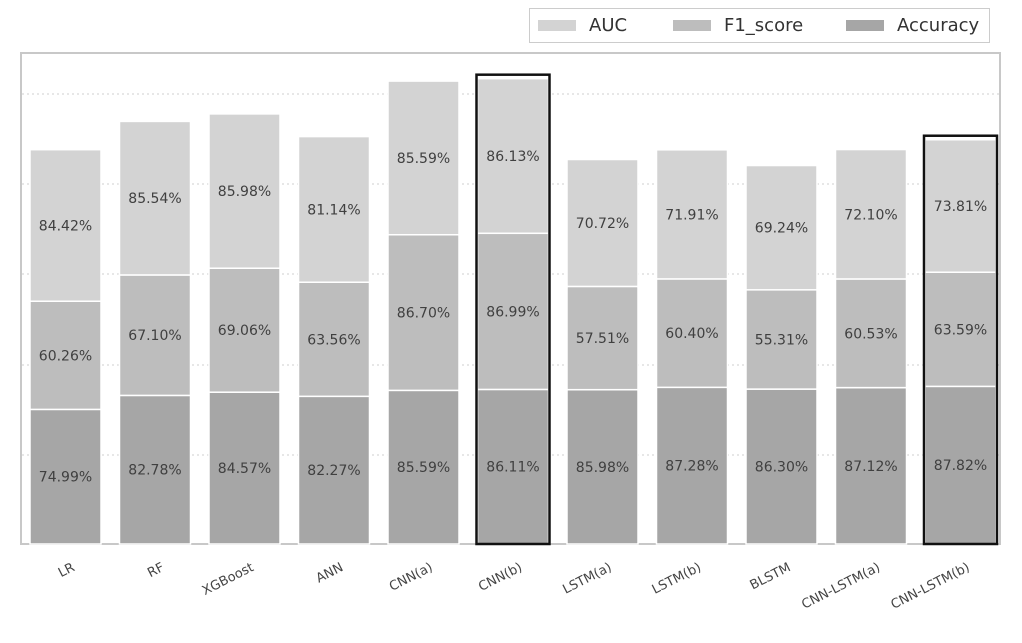  What do you see at coordinates (960, 330) in the screenshot?
I see `data-label-f1-score-cnn-lstm-b: 63.59%` at bounding box center [960, 330].